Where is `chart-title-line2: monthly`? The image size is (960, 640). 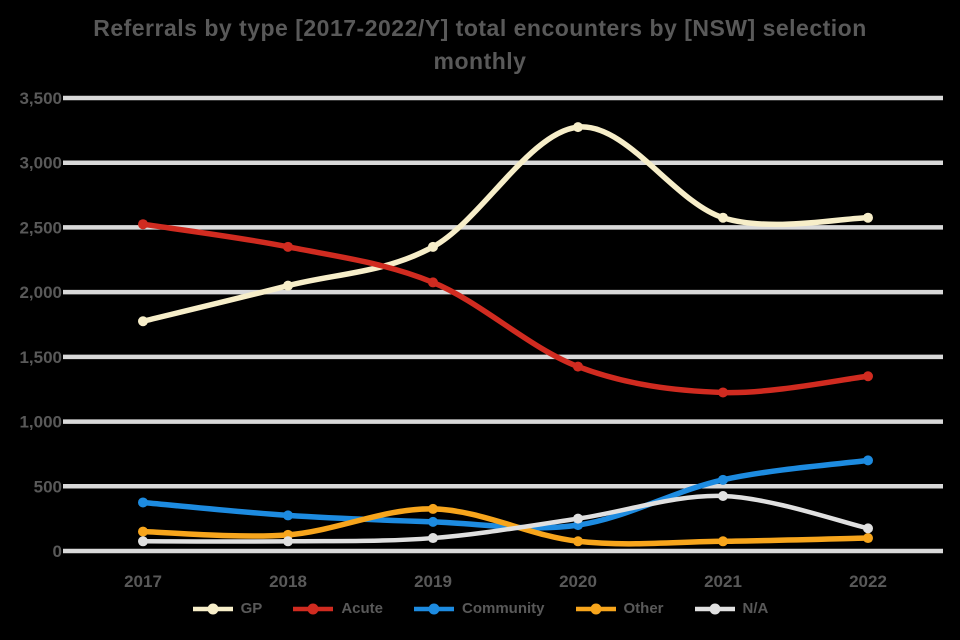
chart-title-line2: monthly is located at coordinates (480, 61).